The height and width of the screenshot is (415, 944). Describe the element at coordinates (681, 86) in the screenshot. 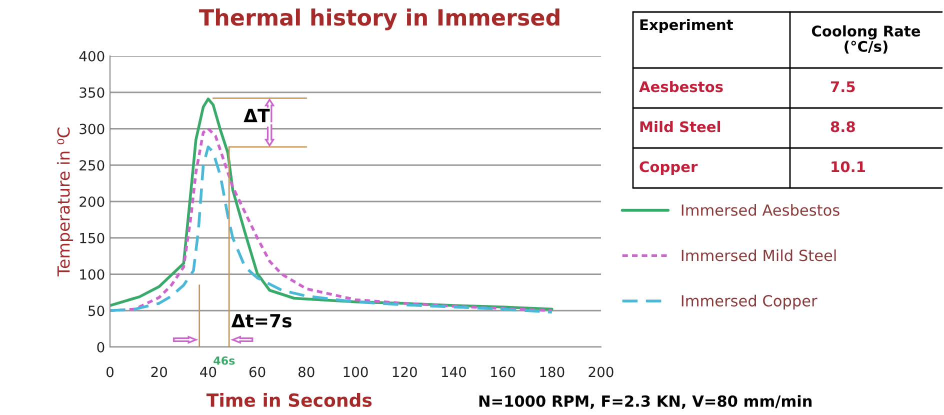

I see `text: Aesbestos` at that location.